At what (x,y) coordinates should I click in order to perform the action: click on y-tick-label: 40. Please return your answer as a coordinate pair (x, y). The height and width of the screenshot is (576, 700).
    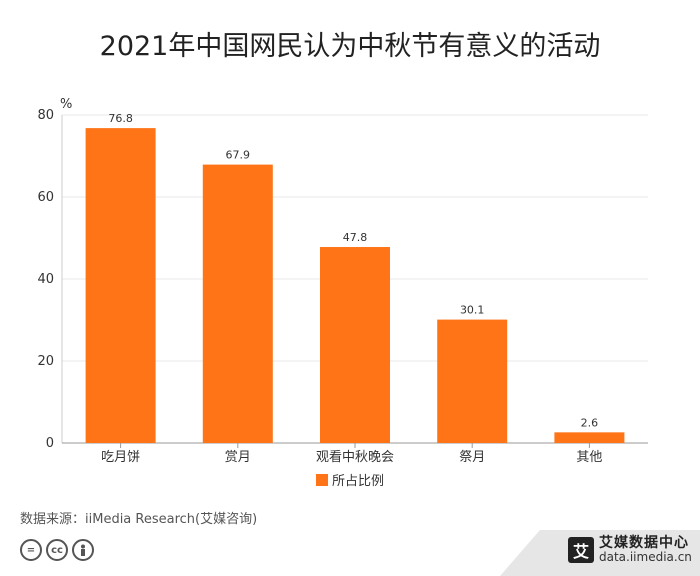
    Looking at the image, I should click on (45, 279).